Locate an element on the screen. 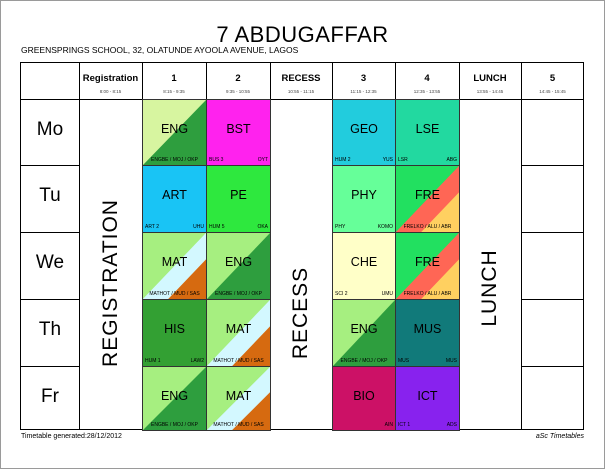 This screenshot has width=605, height=469. lesson-subject: HIS is located at coordinates (174, 329).